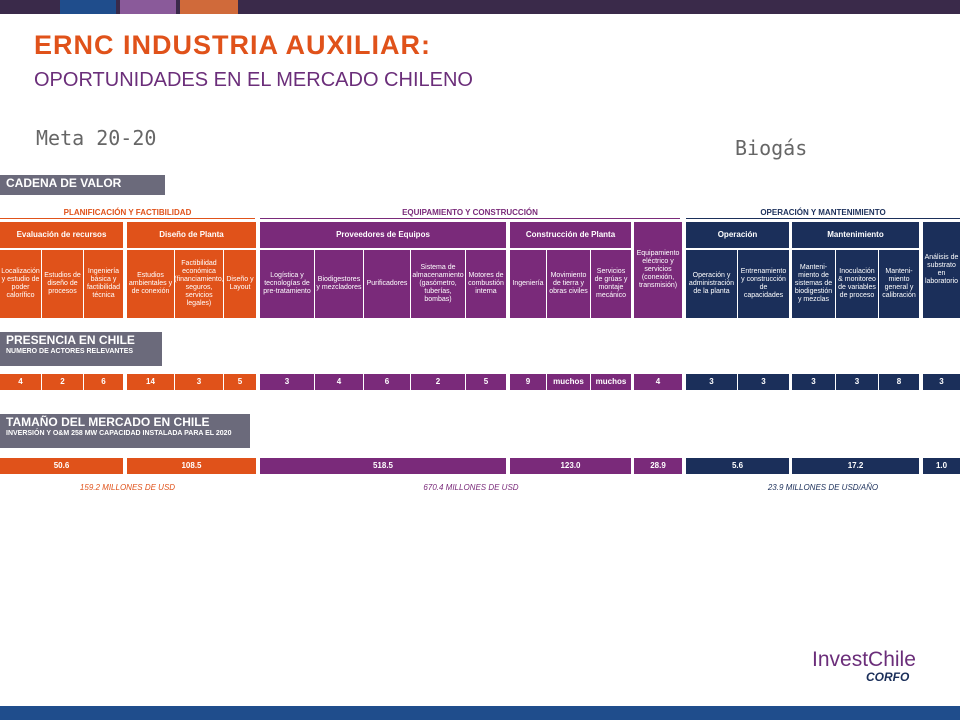  Describe the element at coordinates (103, 284) in the screenshot. I see `value-chain-item: Ingeniería básica y factibilidad técnica` at that location.